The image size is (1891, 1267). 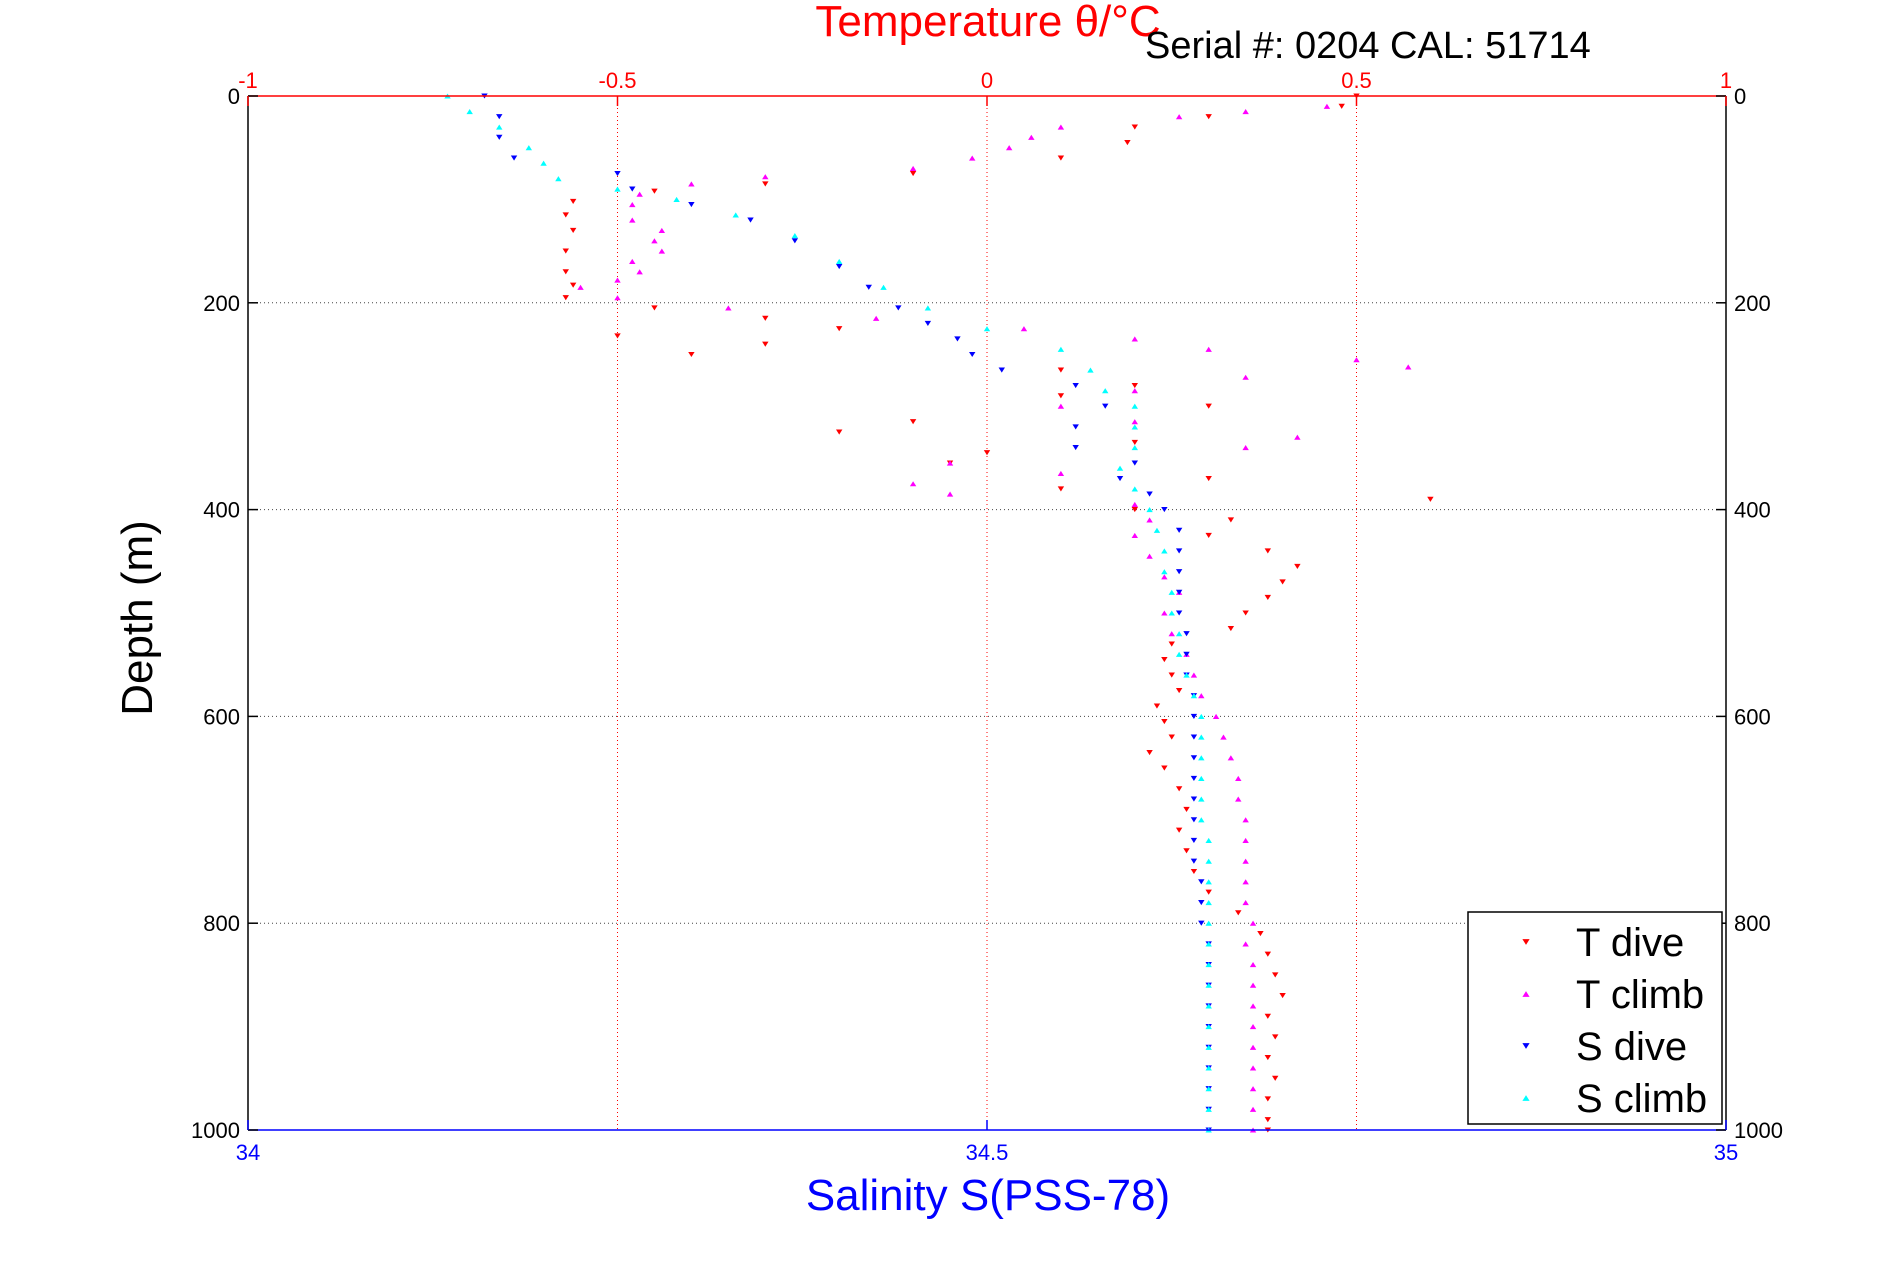 I want to click on x-bottom-axis-label: Salinity S(PSS-78), so click(x=988, y=1195).